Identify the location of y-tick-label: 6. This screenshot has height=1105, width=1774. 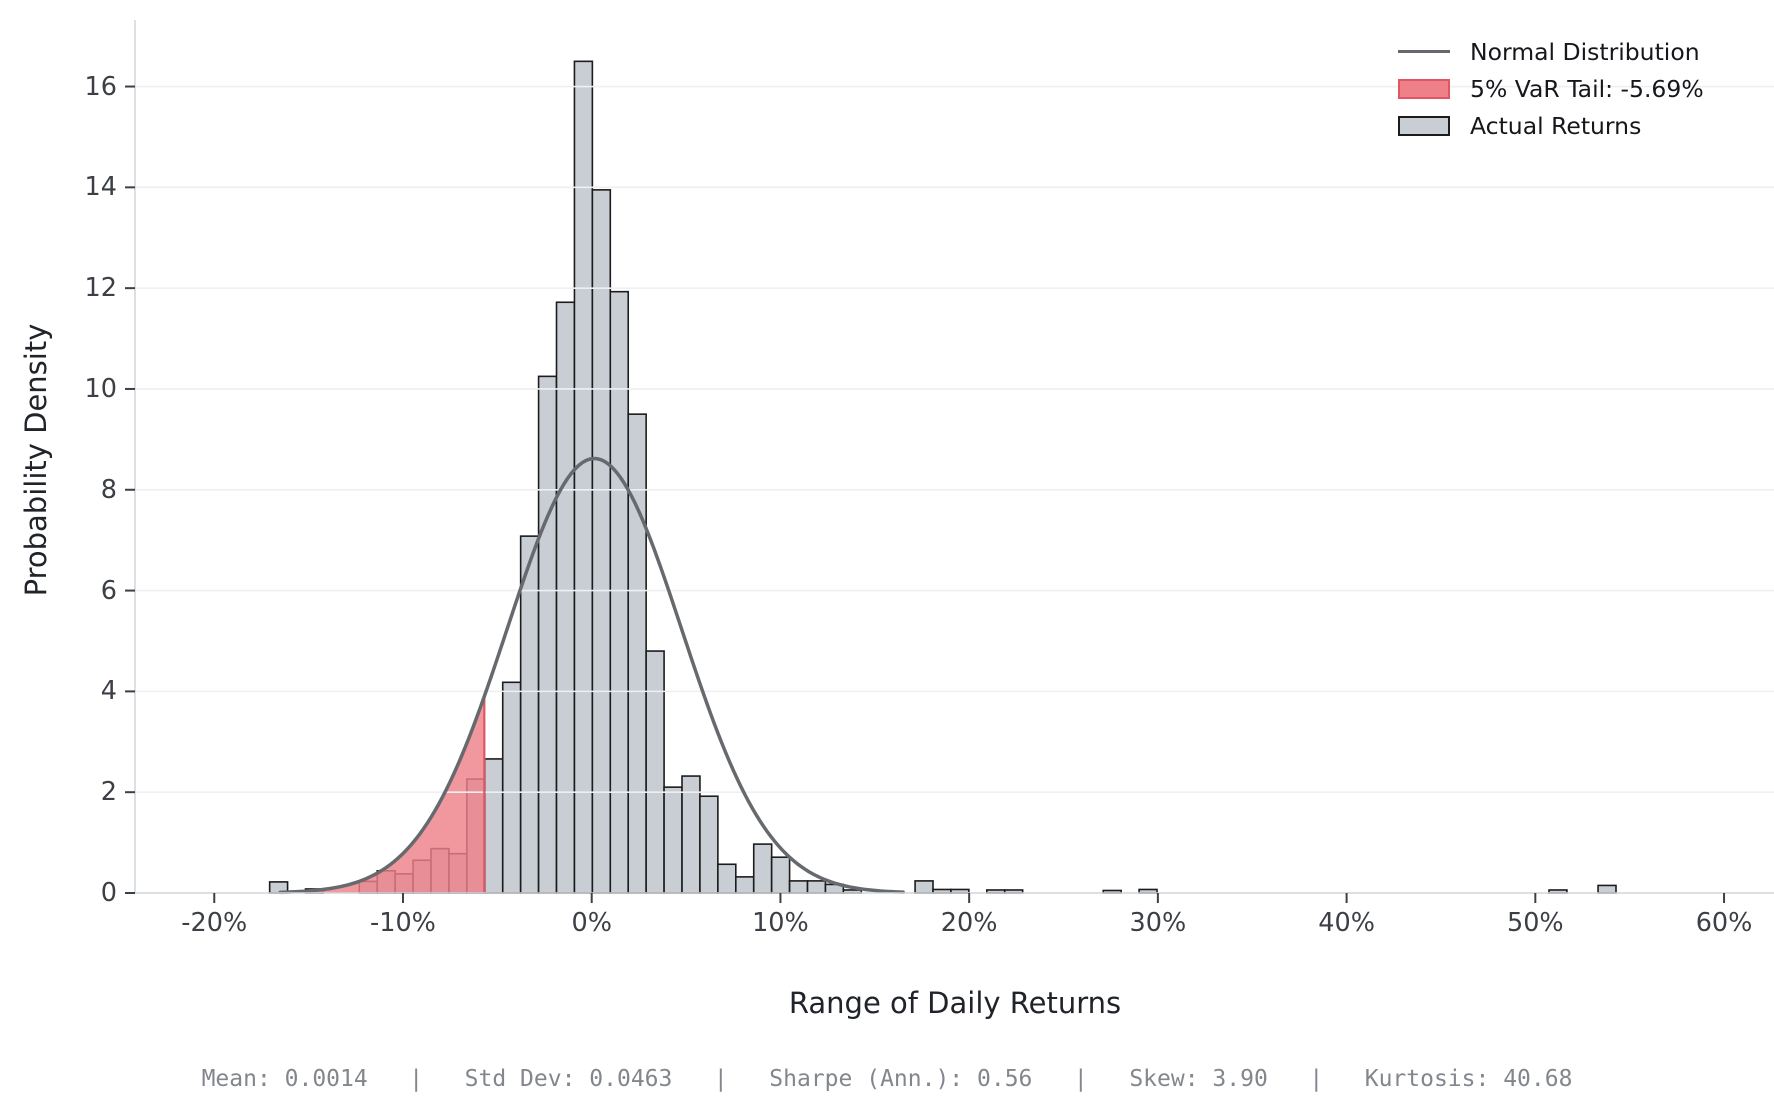
(108, 590).